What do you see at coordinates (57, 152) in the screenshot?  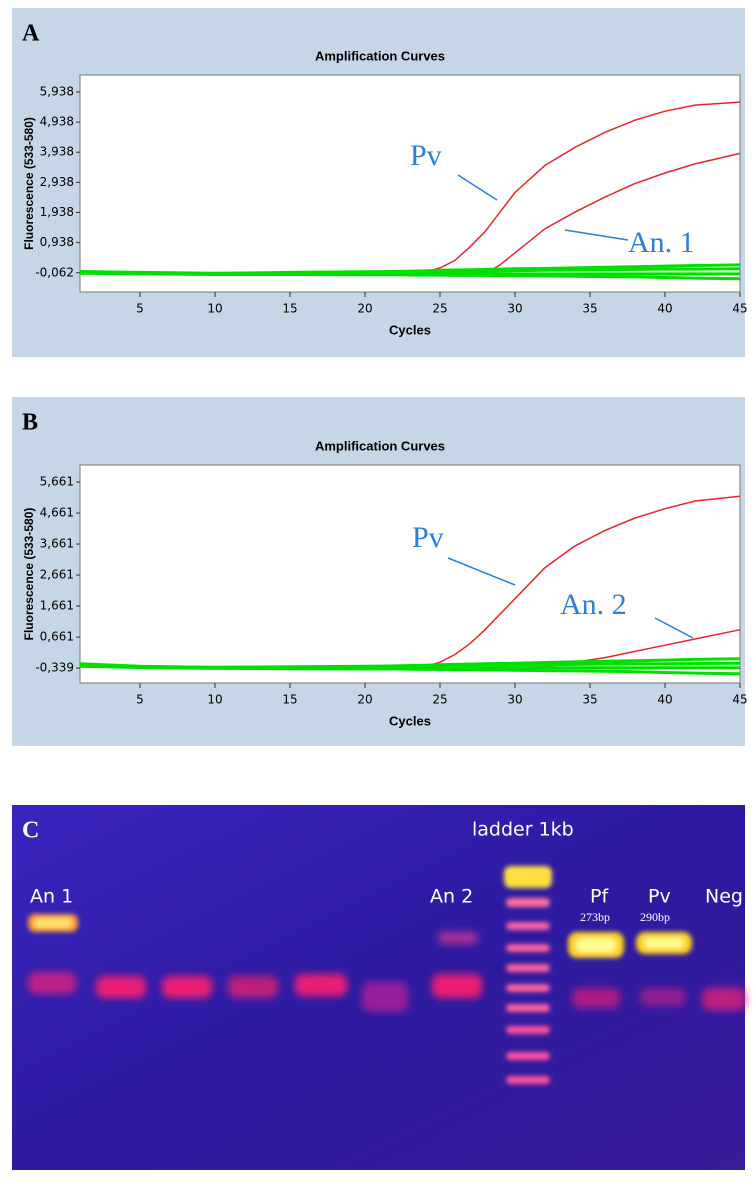 I see `y-tick-label: 3,938` at bounding box center [57, 152].